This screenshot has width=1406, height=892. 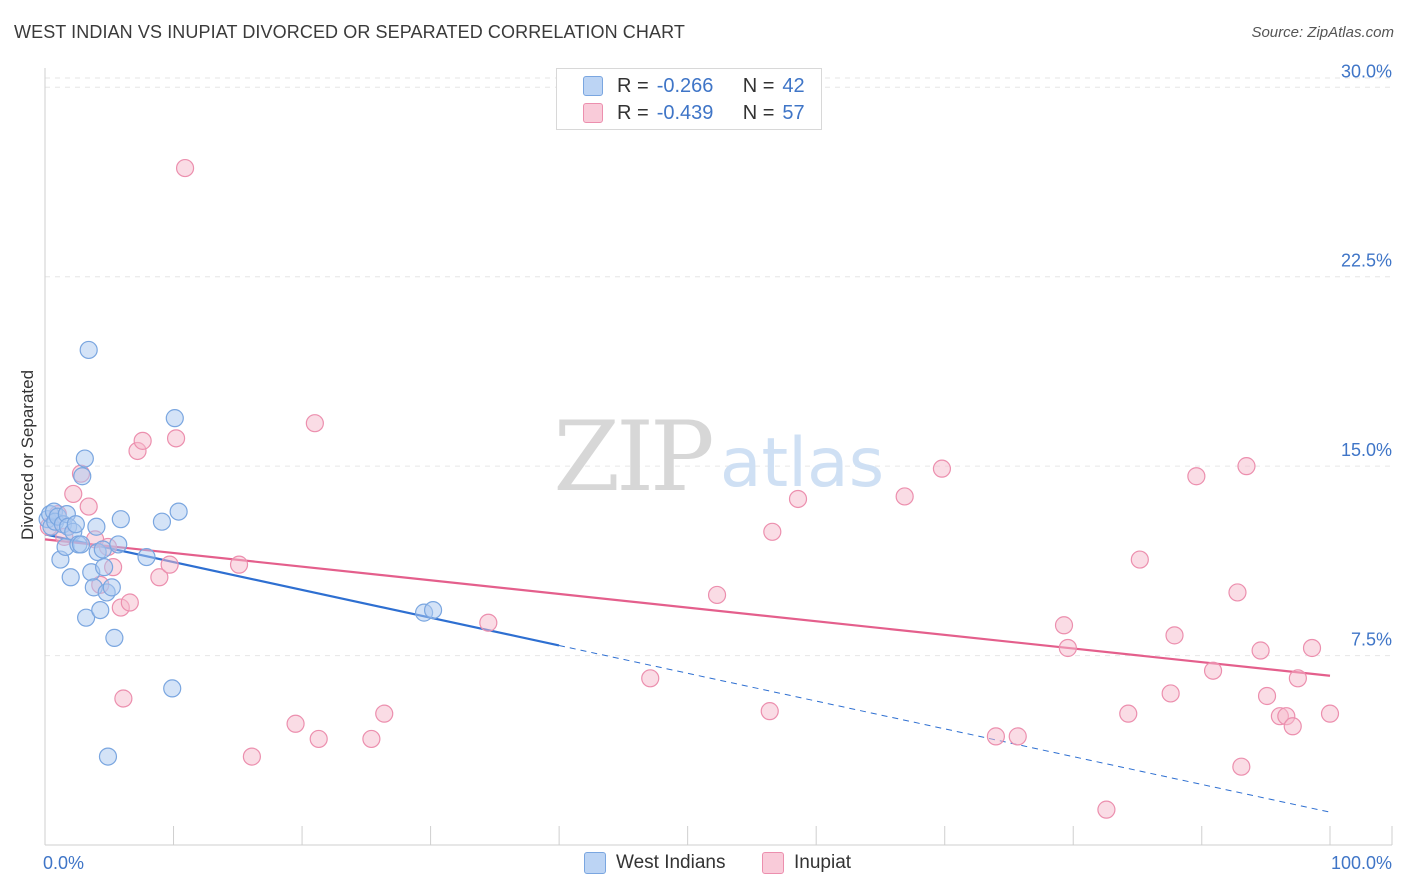 What do you see at coordinates (773, 863) in the screenshot?
I see `bottom-legend-swatch-pink` at bounding box center [773, 863].